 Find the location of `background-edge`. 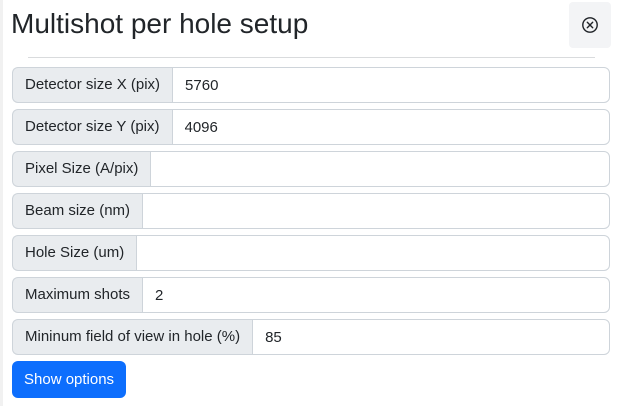

background-edge is located at coordinates (1, 203).